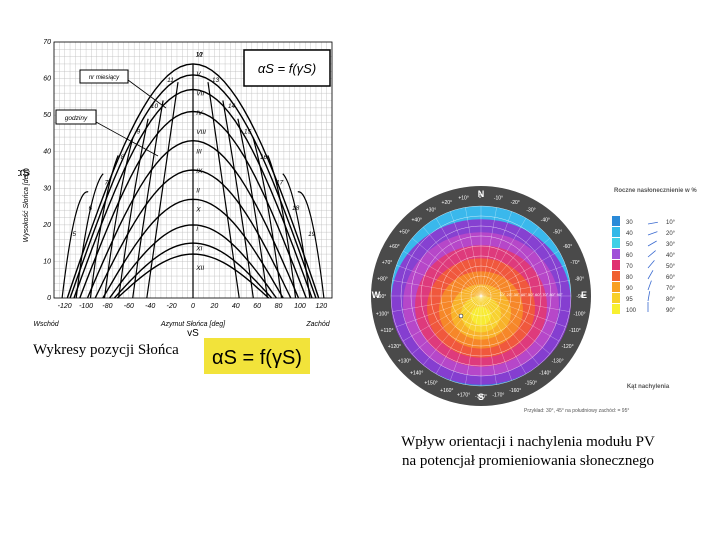  Describe the element at coordinates (47, 79) in the screenshot. I see `y-tick-label: 60` at that location.